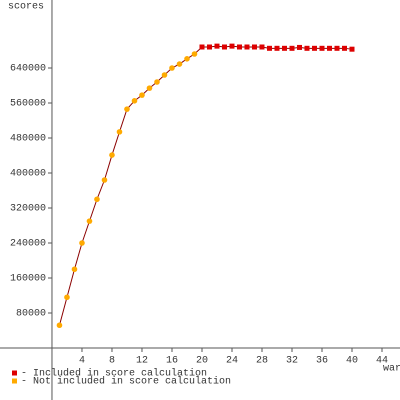 This screenshot has width=400, height=400. I want to click on x-tick-label: 16, so click(172, 361).